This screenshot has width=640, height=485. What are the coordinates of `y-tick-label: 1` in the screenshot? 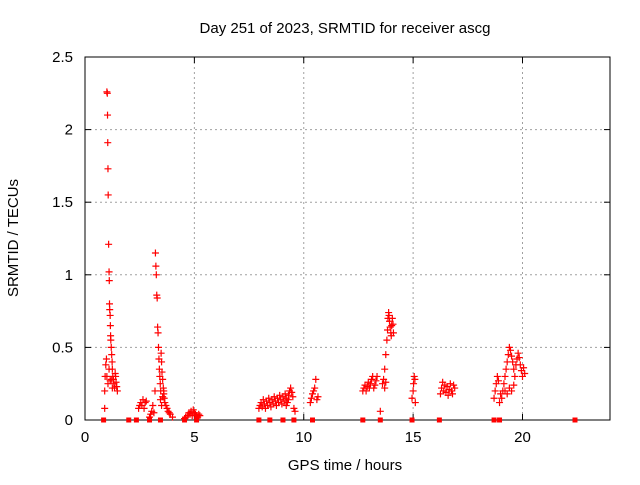 It's located at (69, 275).